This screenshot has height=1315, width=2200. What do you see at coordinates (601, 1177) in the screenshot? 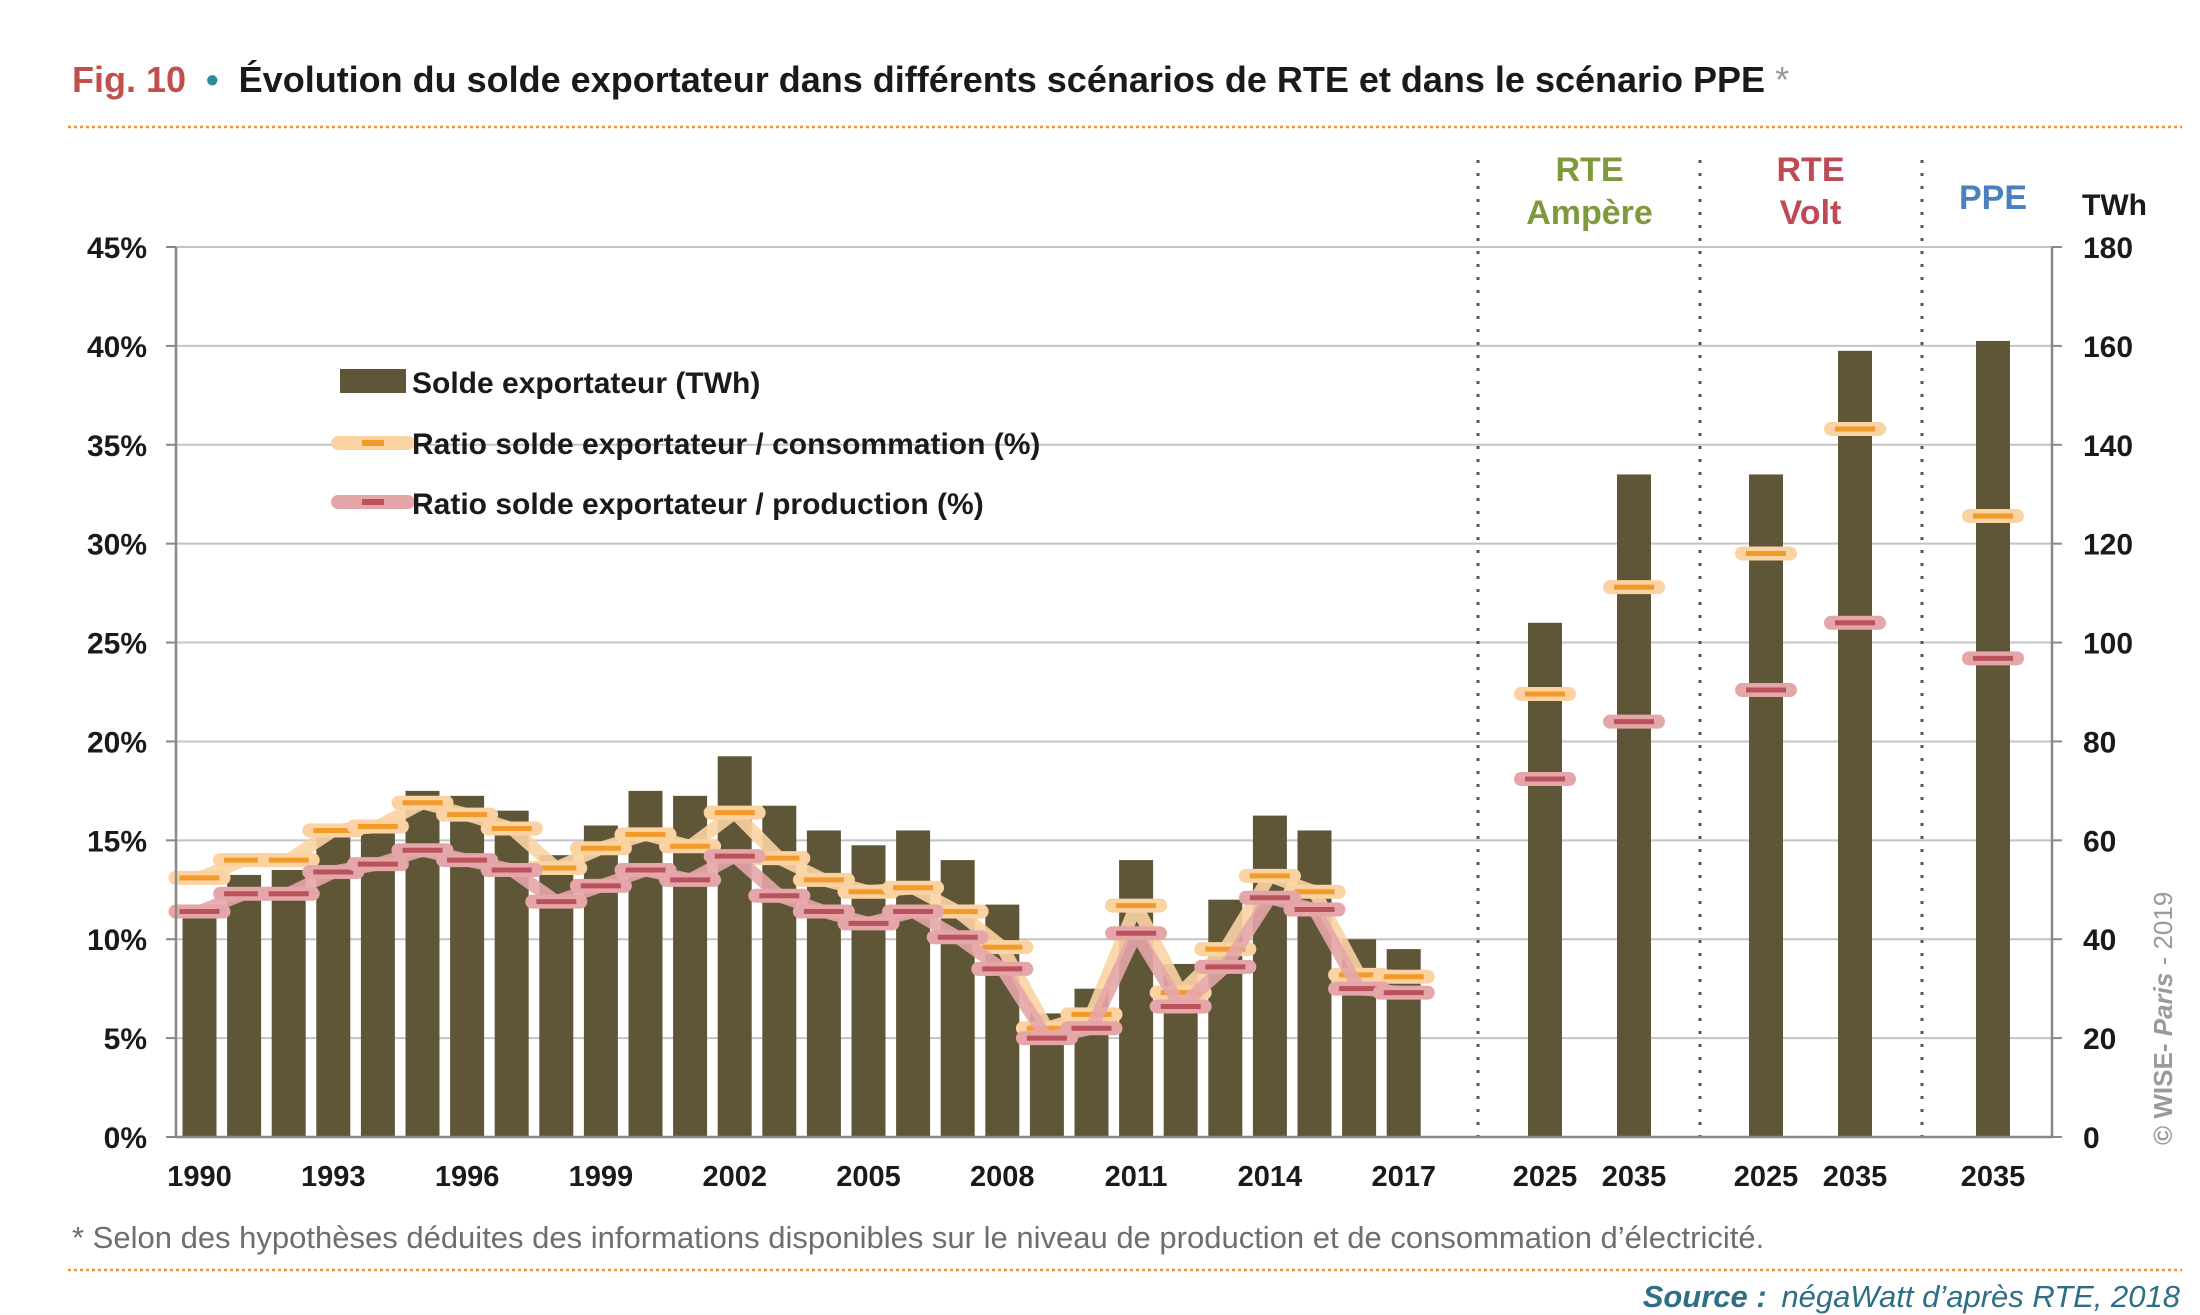
I see `x-tick-label: 1999` at bounding box center [601, 1177].